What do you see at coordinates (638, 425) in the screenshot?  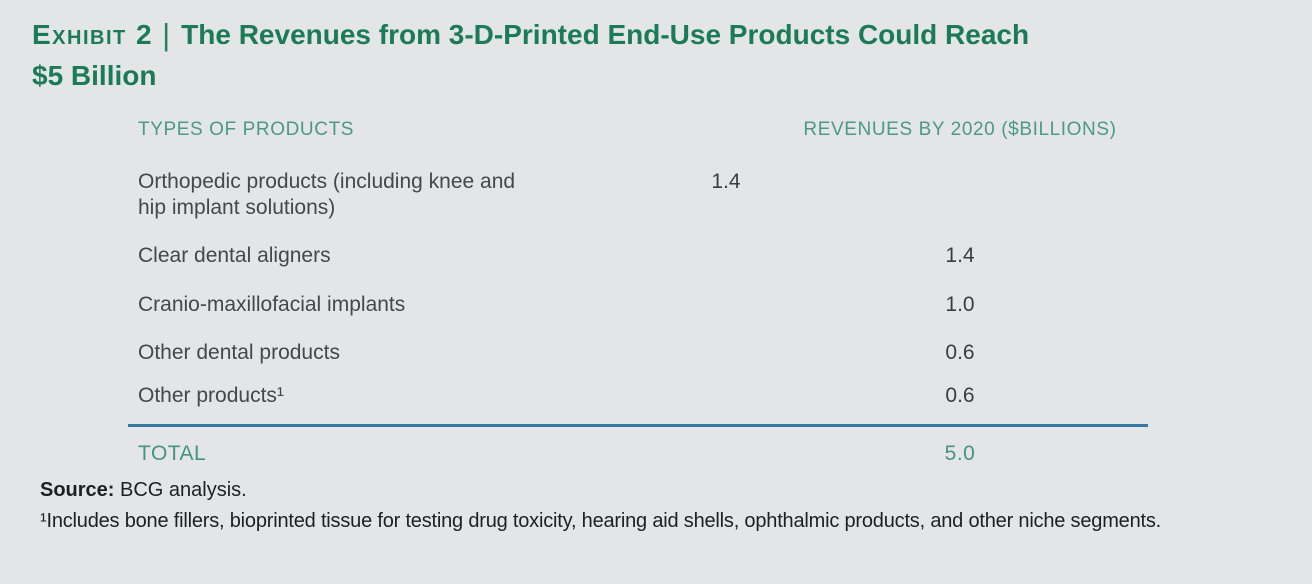 I see `total-divider` at bounding box center [638, 425].